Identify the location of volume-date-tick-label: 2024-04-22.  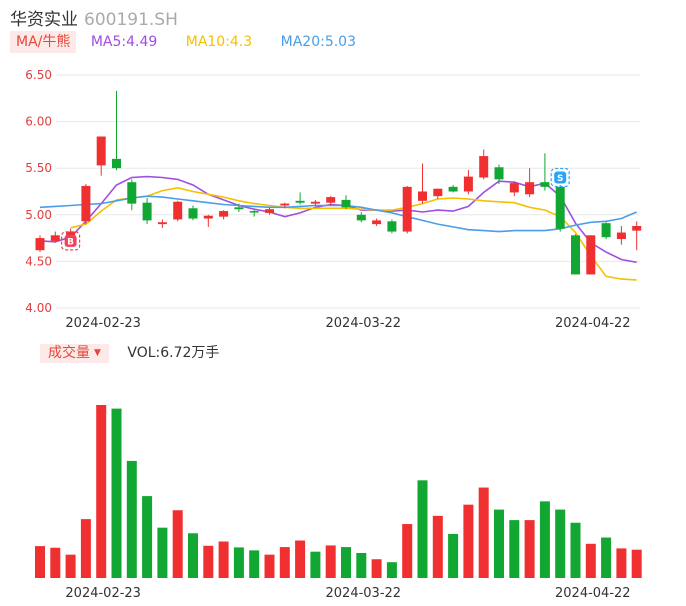
(593, 593).